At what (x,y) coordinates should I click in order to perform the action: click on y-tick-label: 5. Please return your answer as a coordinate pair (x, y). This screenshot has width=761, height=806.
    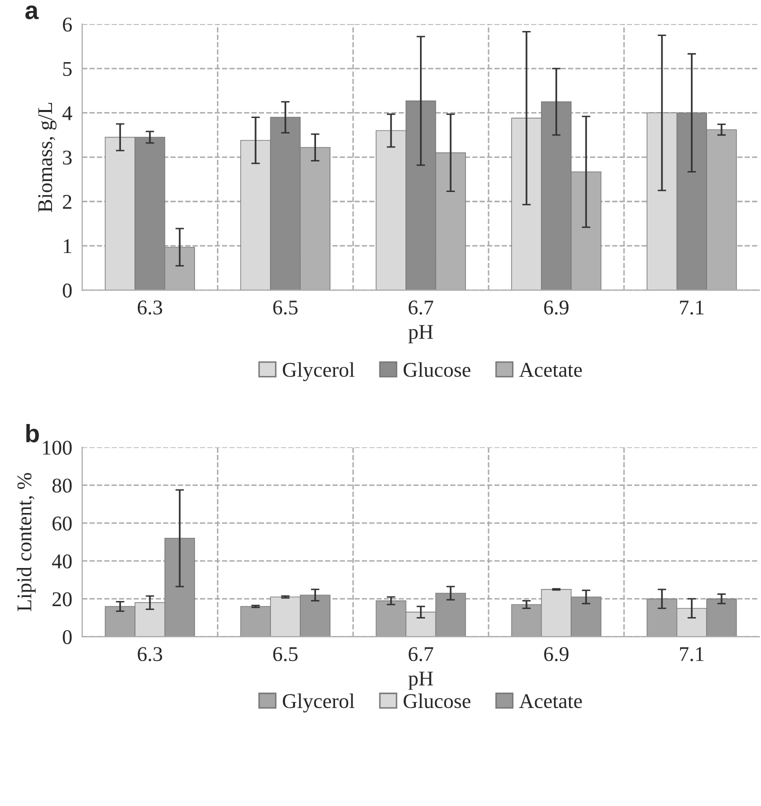
    Looking at the image, I should click on (67, 69).